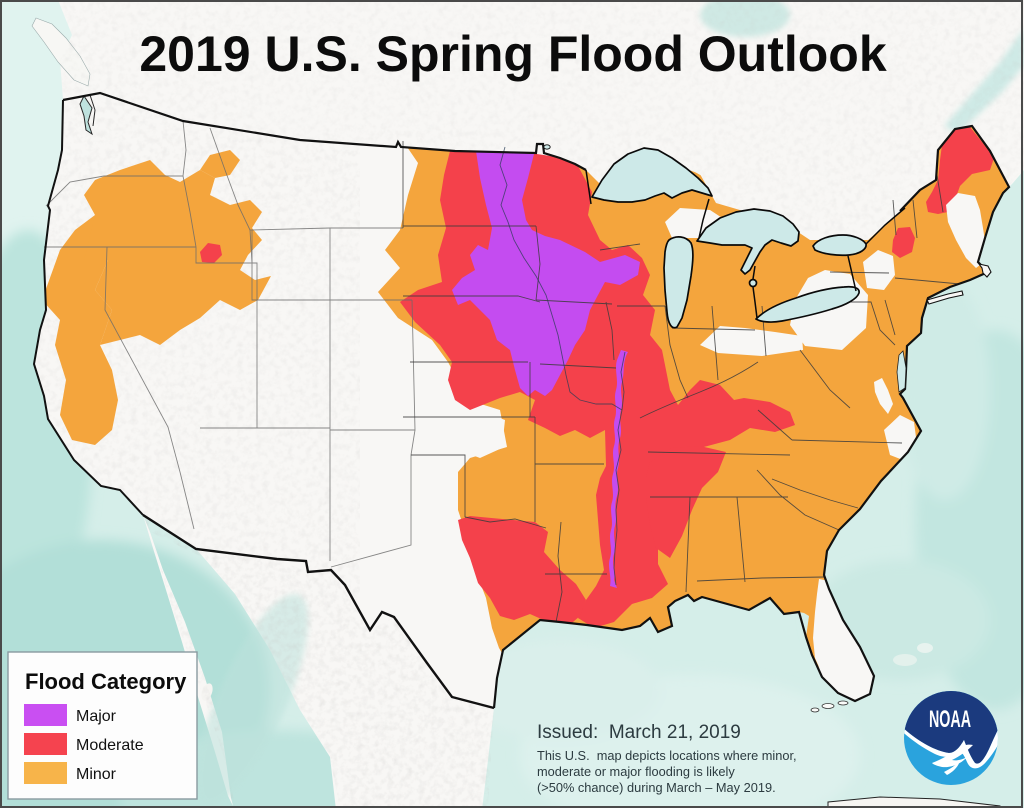 This screenshot has height=810, width=1024. Describe the element at coordinates (636, 771) in the screenshot. I see `svg-text:moderate or major flooding is: moderate or major flooding is likely` at that location.